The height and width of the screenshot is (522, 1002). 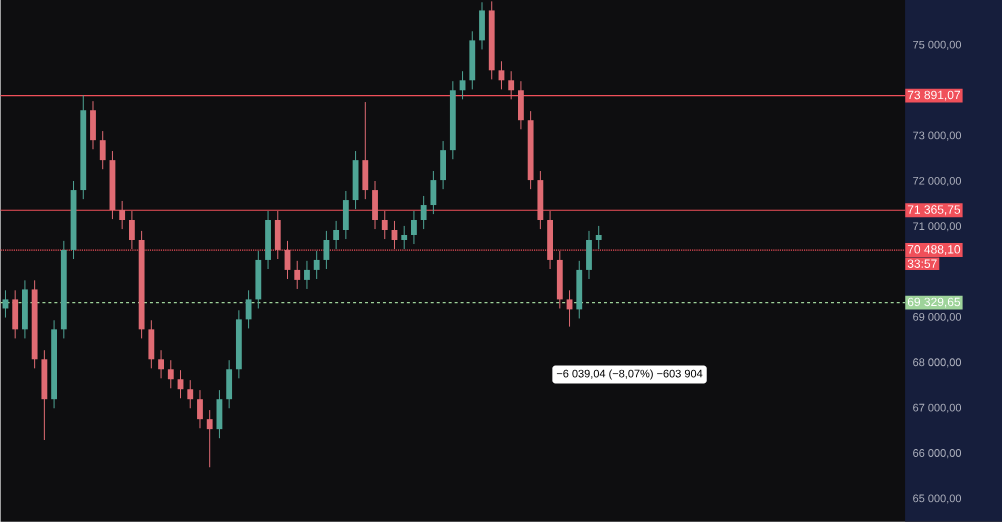 I want to click on y-tick-label: 66 000,00, so click(x=937, y=454).